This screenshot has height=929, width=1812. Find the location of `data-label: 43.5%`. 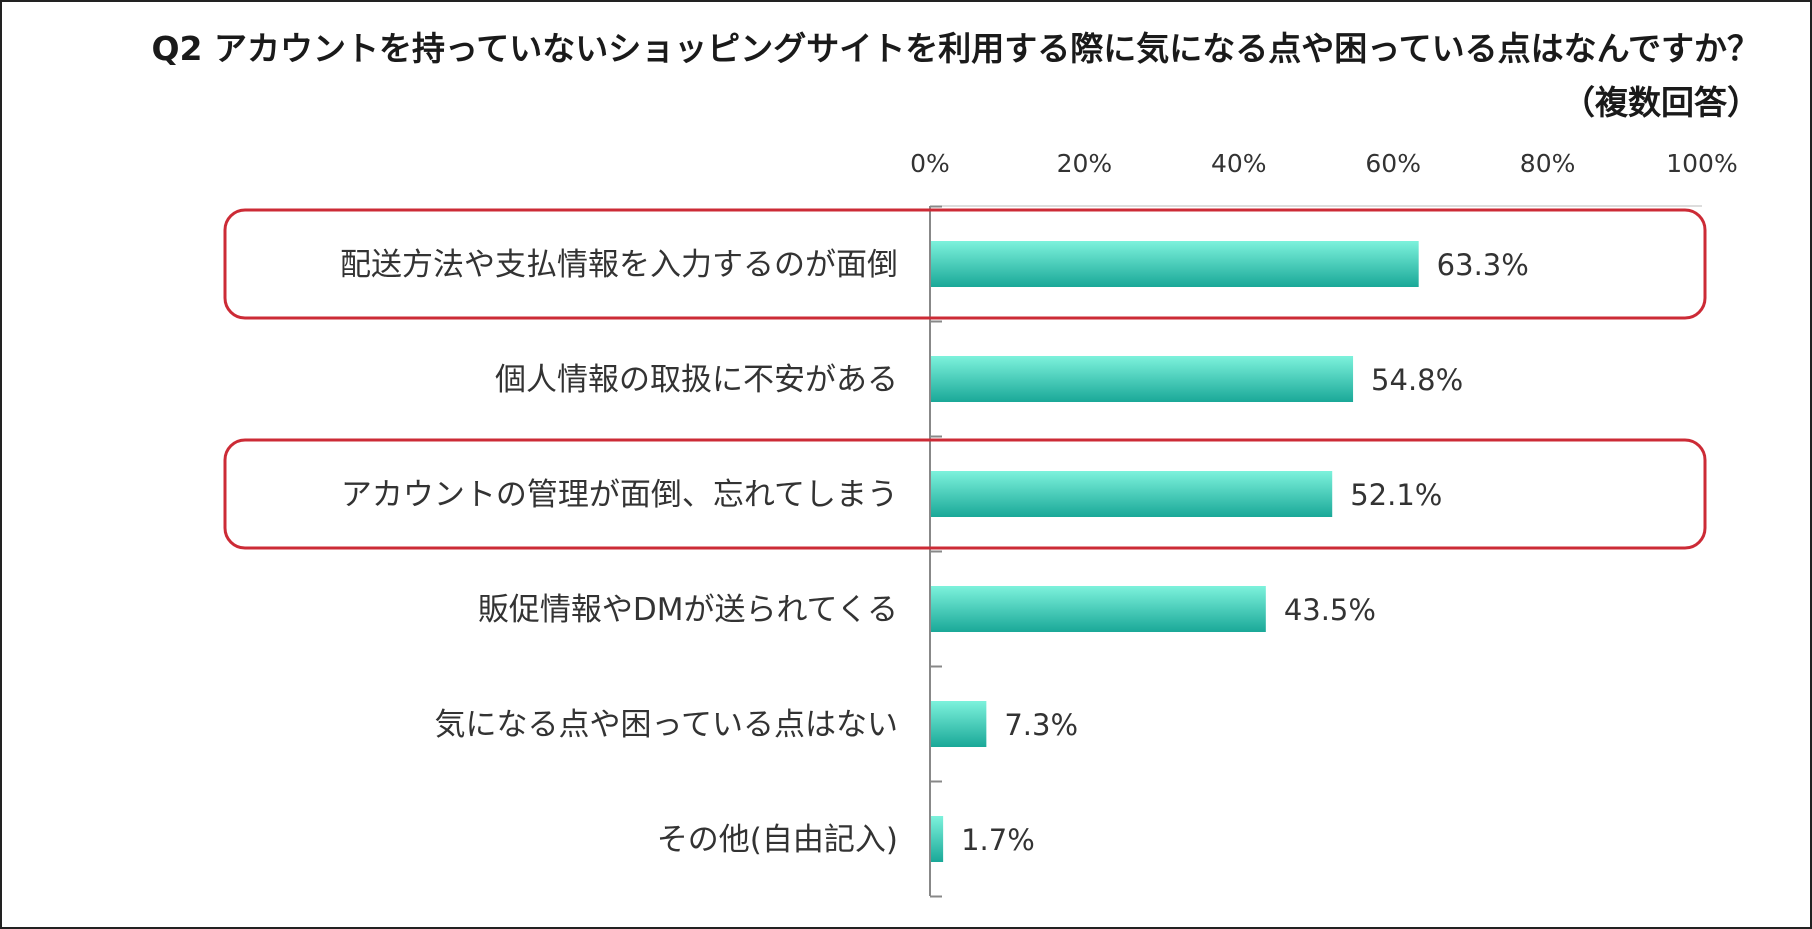

data-label: 43.5% is located at coordinates (1330, 610).